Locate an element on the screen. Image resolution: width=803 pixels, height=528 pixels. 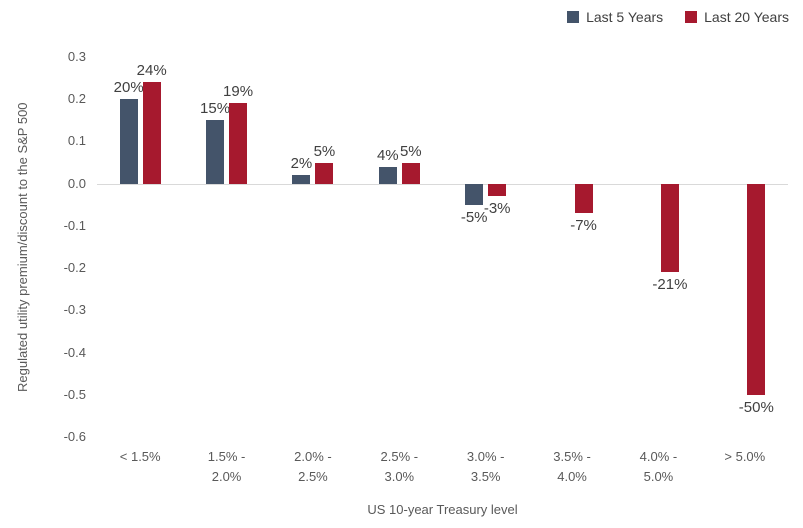
y-axis-tick-label: -0.6 is located at coordinates (74, 436).